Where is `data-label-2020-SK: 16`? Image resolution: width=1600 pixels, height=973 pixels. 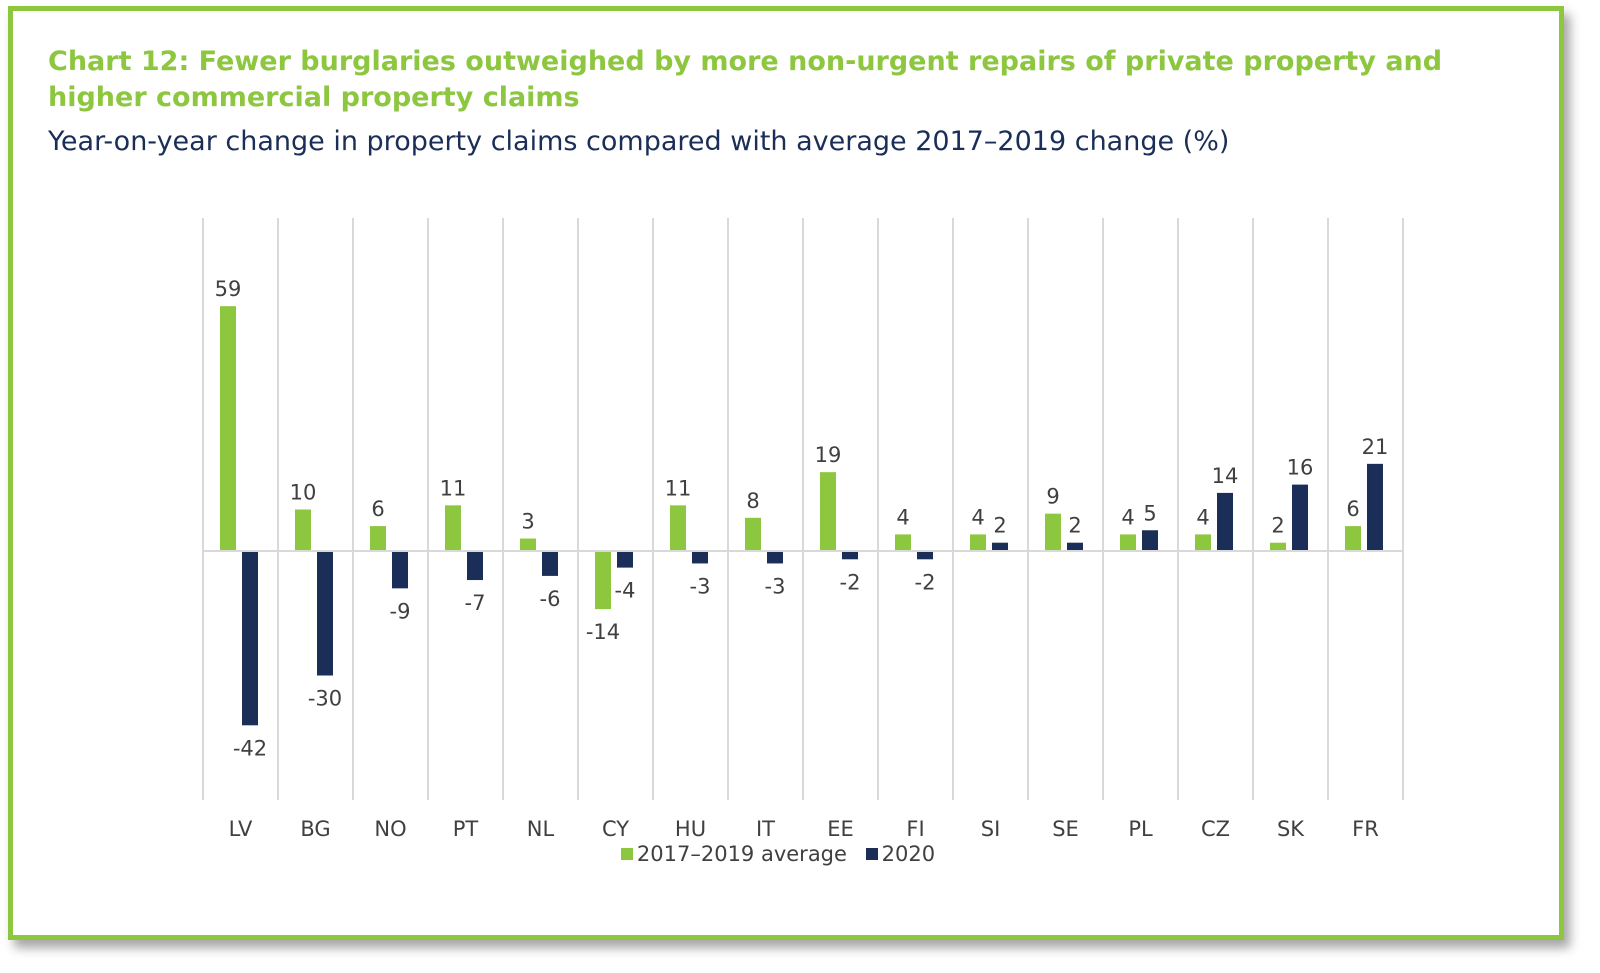
data-label-2020-SK: 16 is located at coordinates (1300, 468).